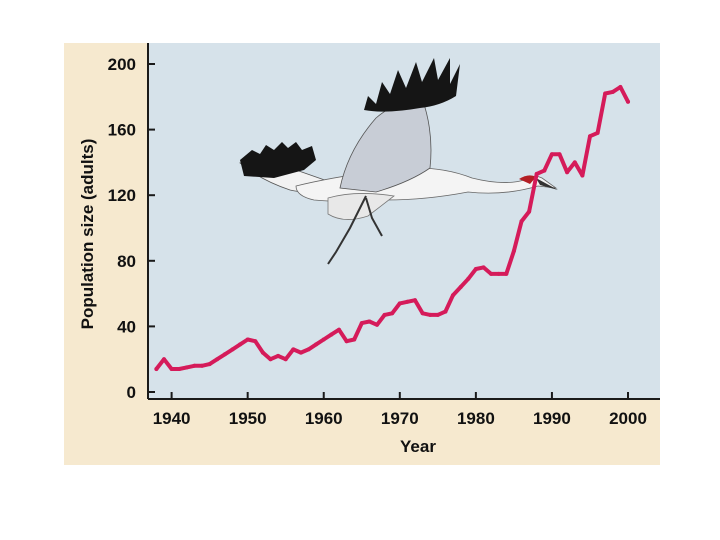 The height and width of the screenshot is (540, 720). What do you see at coordinates (122, 130) in the screenshot?
I see `y-tick-label: 160` at bounding box center [122, 130].